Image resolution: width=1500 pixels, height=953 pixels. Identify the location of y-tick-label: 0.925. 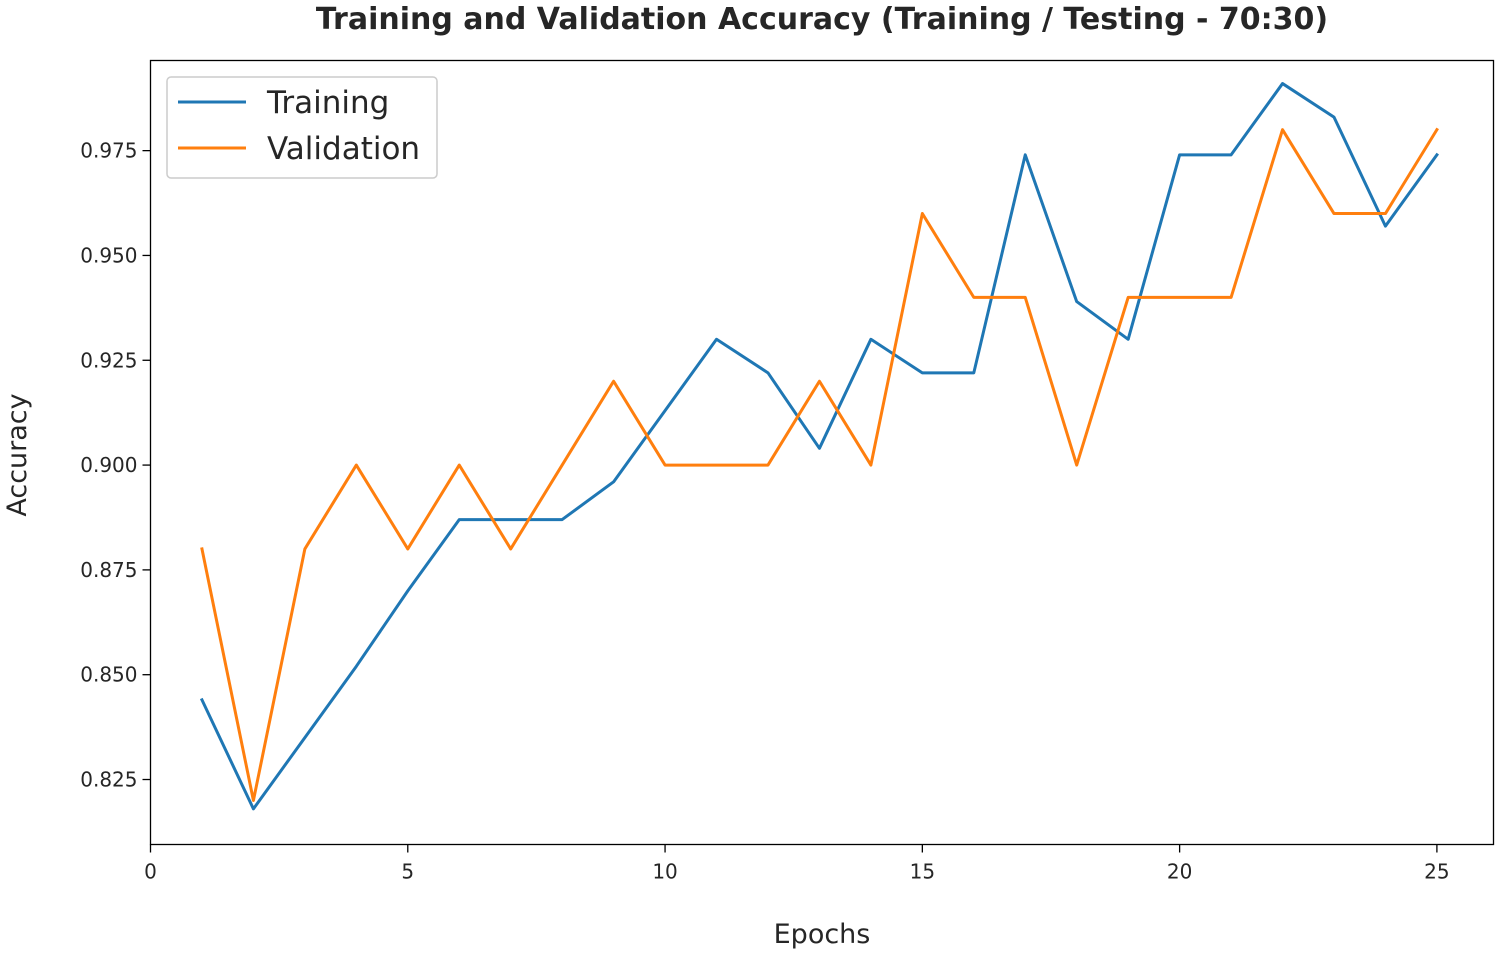
(108, 360).